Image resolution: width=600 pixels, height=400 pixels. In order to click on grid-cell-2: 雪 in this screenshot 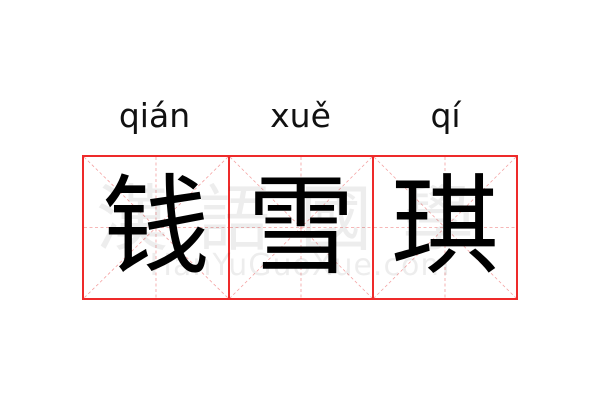, I will do `click(299, 227)`.